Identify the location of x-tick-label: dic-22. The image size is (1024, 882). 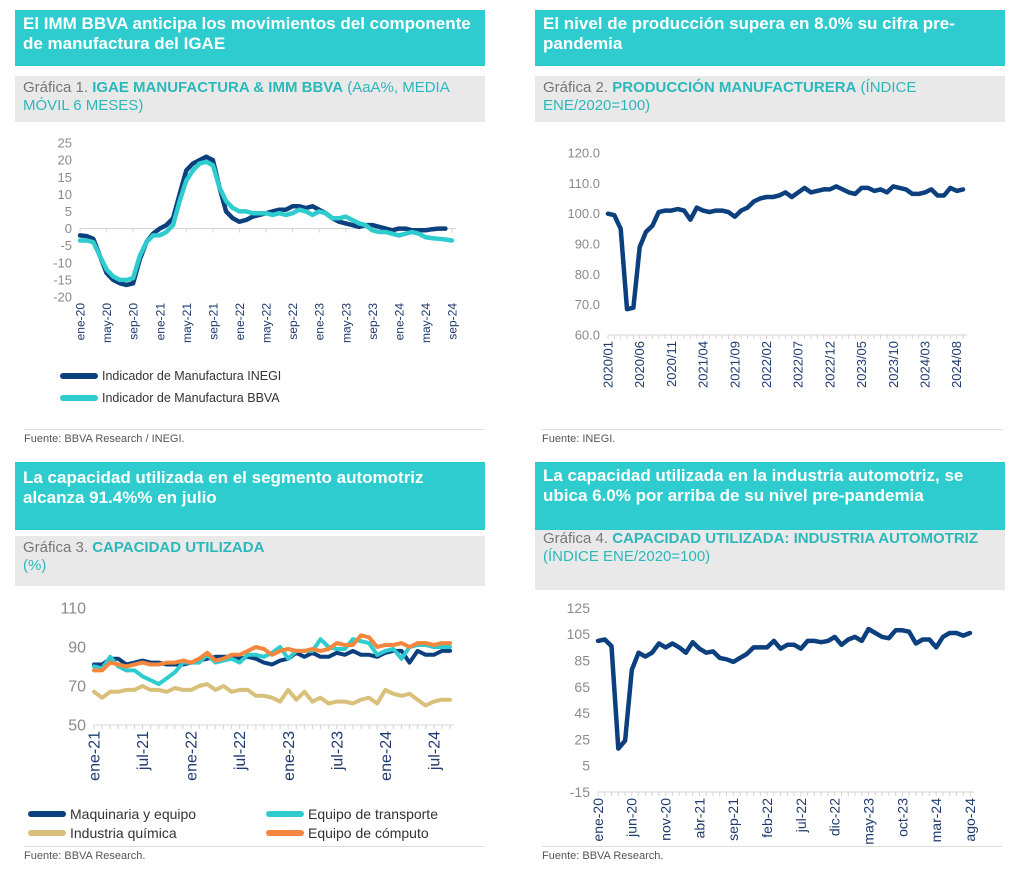
(835, 817).